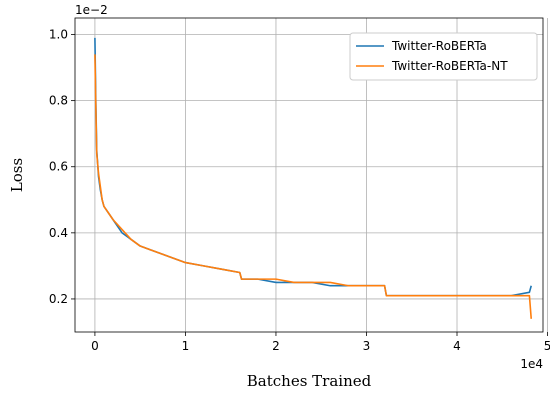  Describe the element at coordinates (186, 346) in the screenshot. I see `x-tick-label-1: 1` at that location.